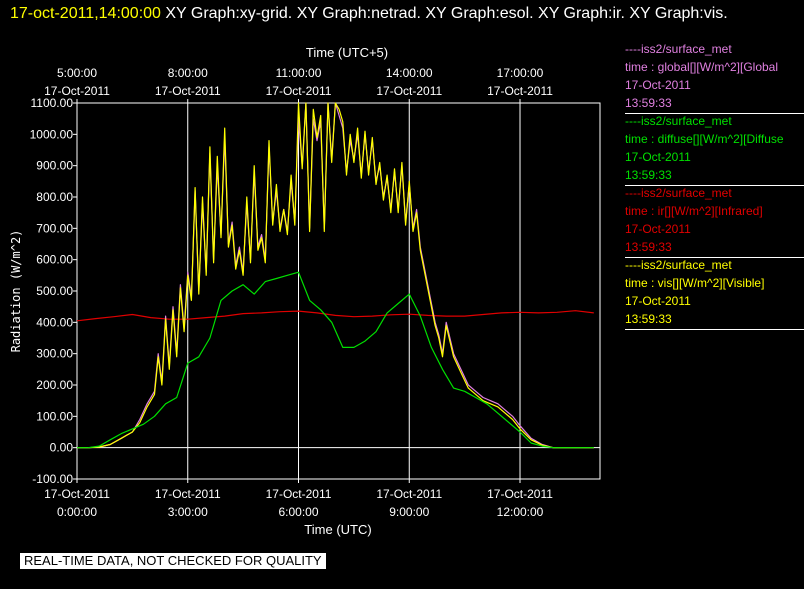  Describe the element at coordinates (347, 52) in the screenshot. I see `x2-axis-label: Time (UTC+5)` at that location.